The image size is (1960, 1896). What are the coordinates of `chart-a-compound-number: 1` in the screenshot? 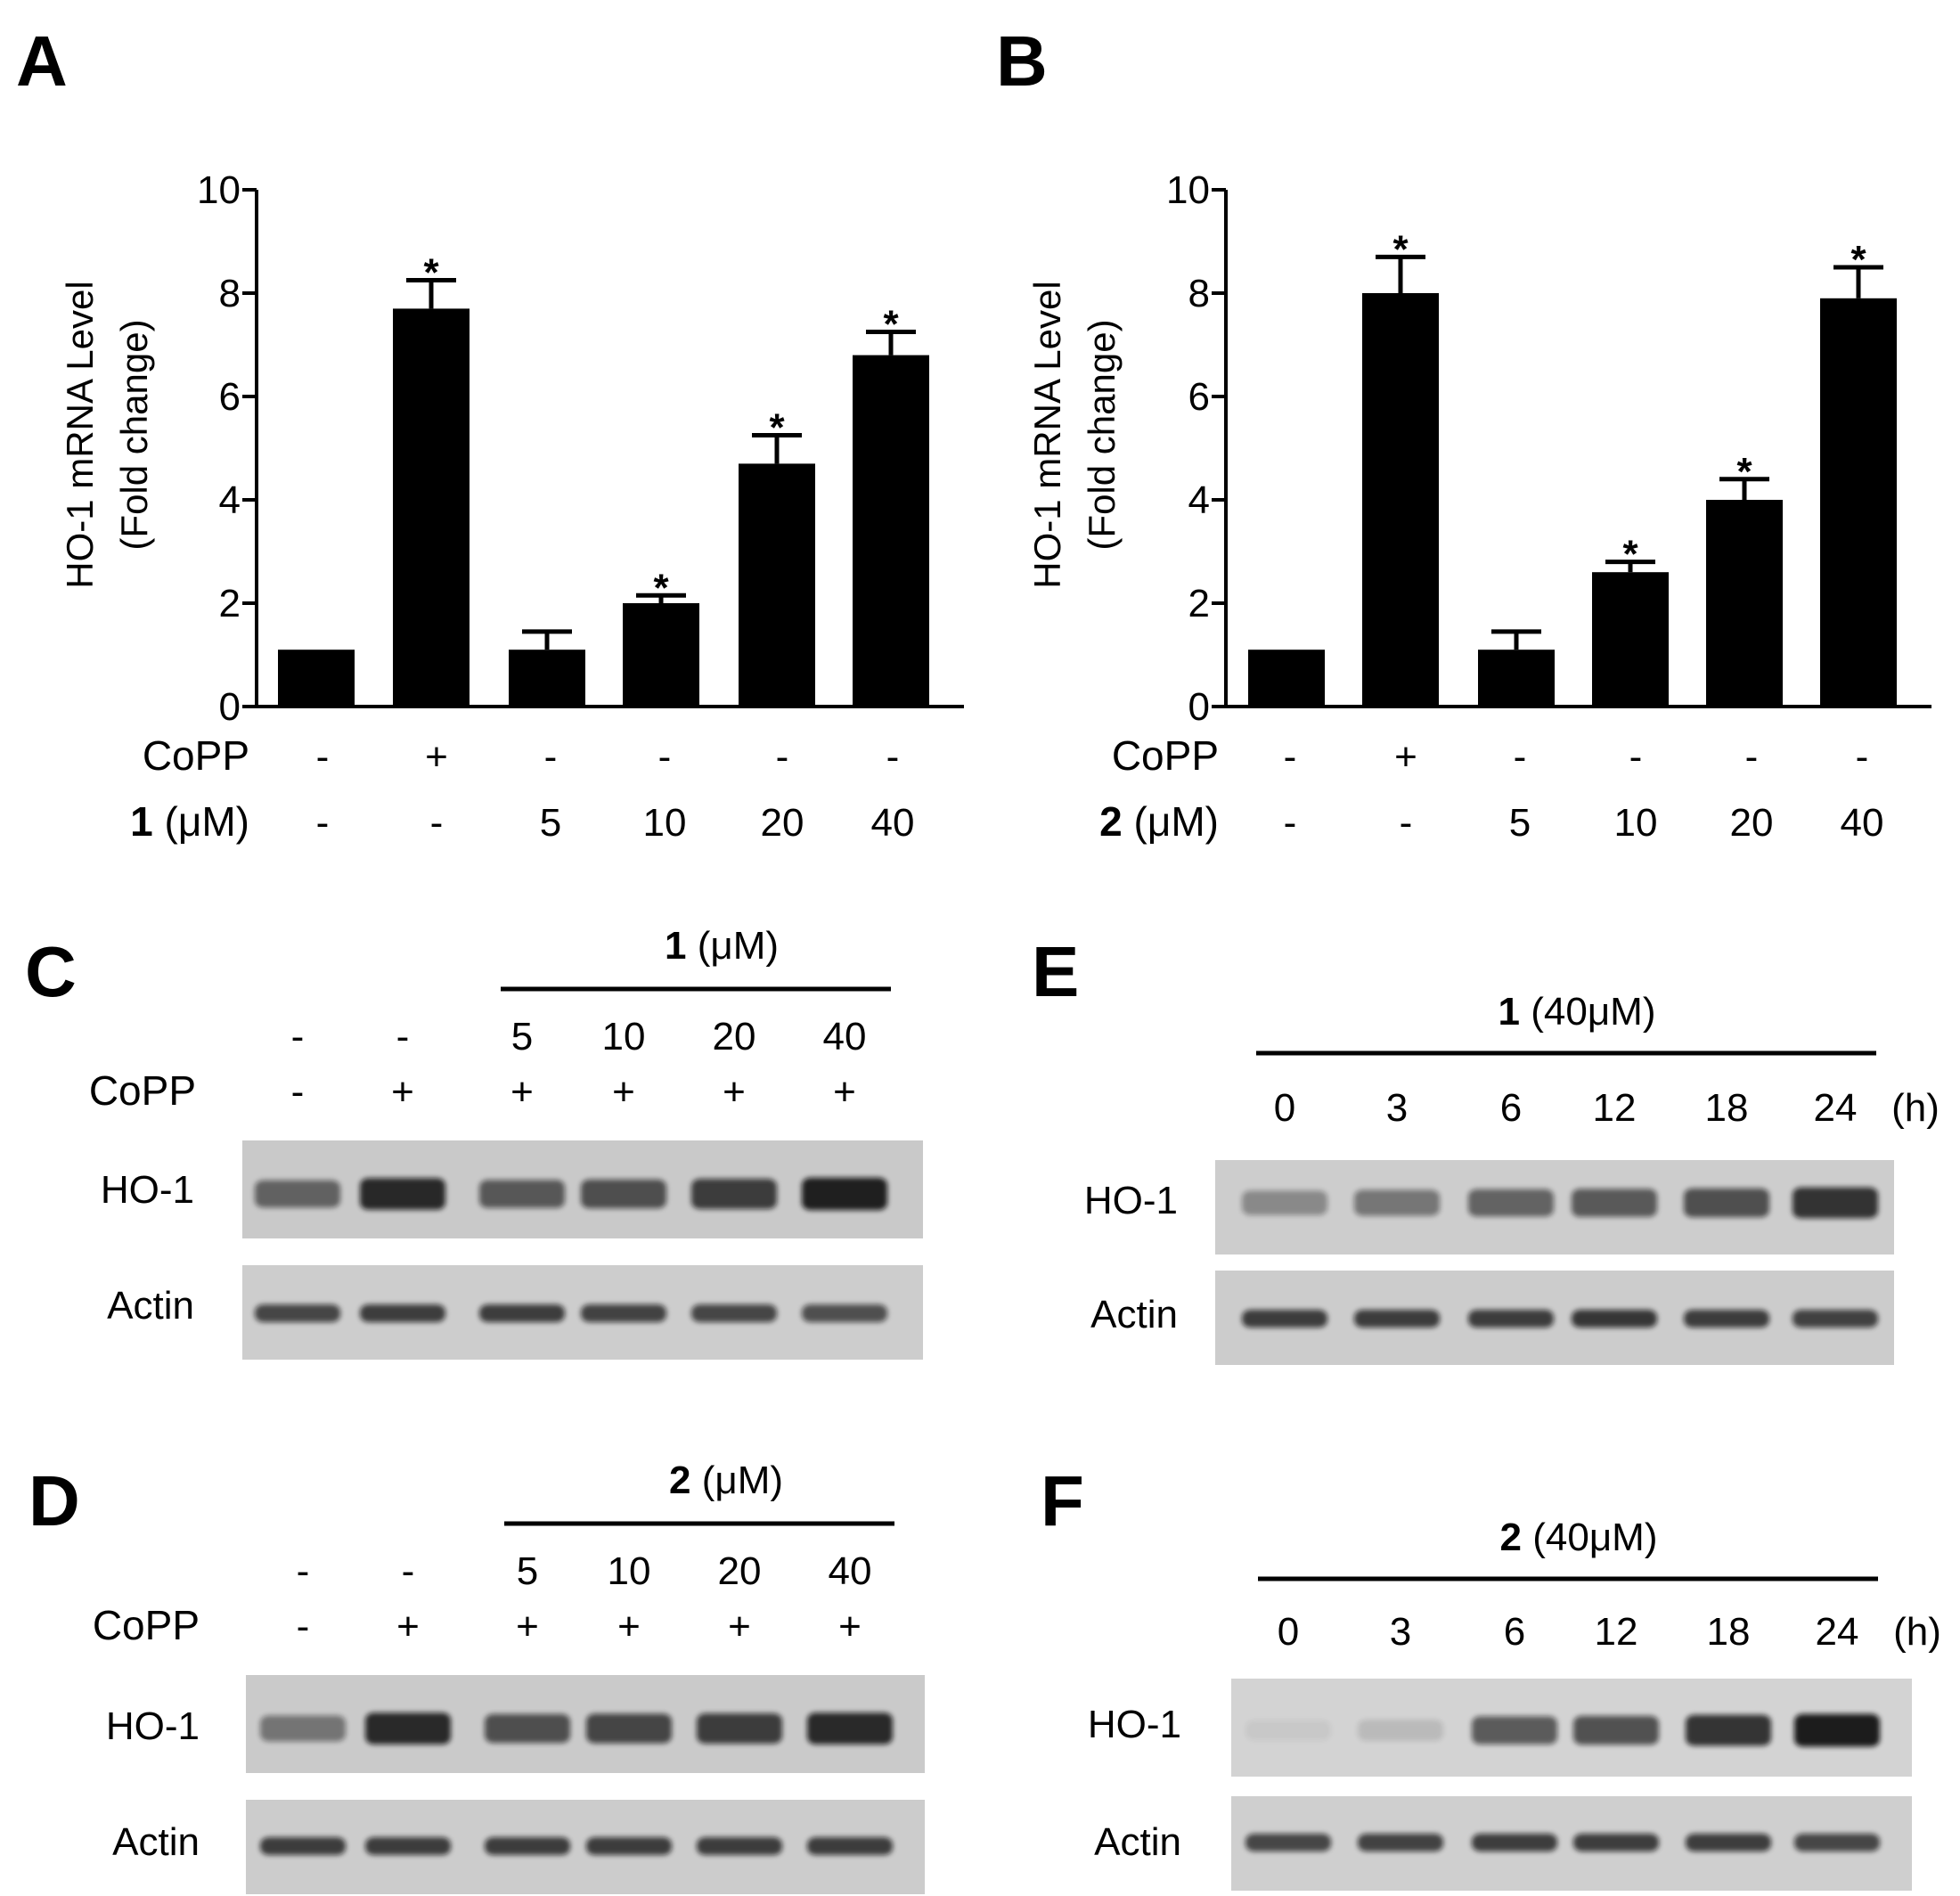 It's located at (141, 821).